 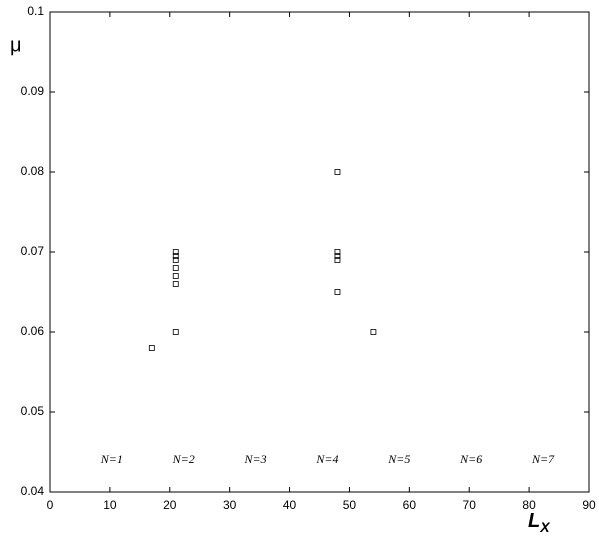 What do you see at coordinates (255, 459) in the screenshot?
I see `curve-label: N=3` at bounding box center [255, 459].